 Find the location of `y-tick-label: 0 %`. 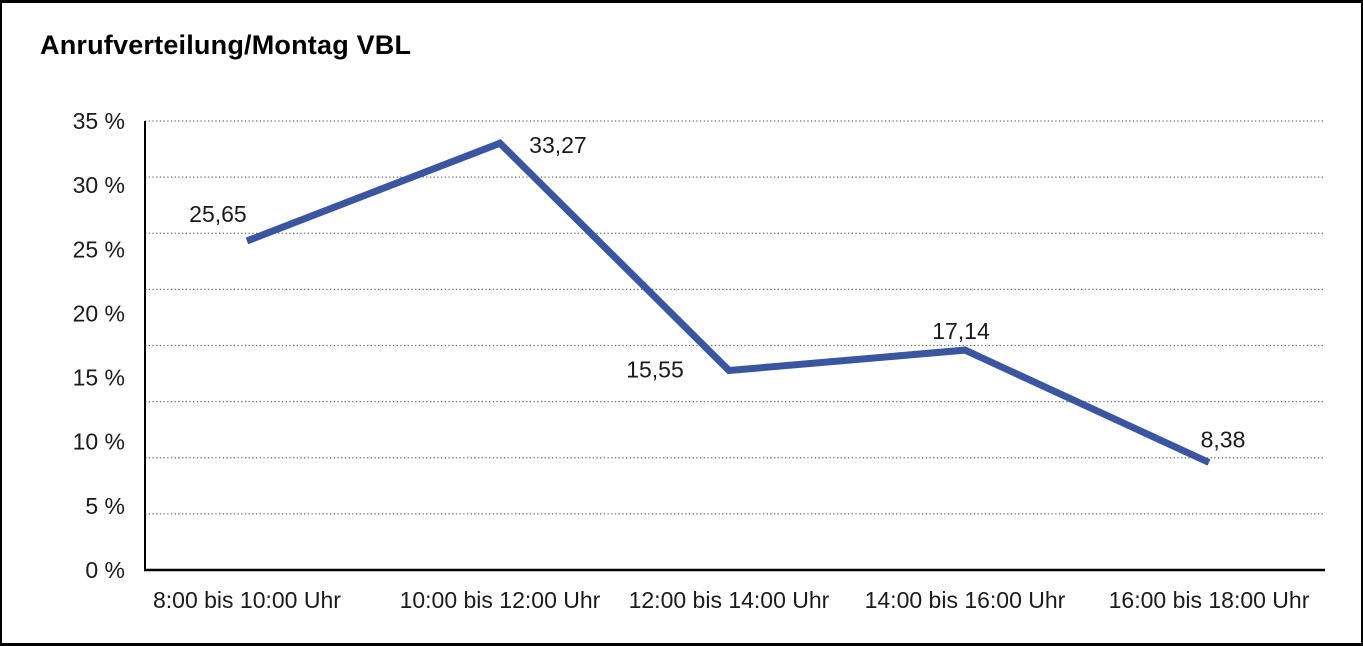

y-tick-label: 0 % is located at coordinates (105, 570).